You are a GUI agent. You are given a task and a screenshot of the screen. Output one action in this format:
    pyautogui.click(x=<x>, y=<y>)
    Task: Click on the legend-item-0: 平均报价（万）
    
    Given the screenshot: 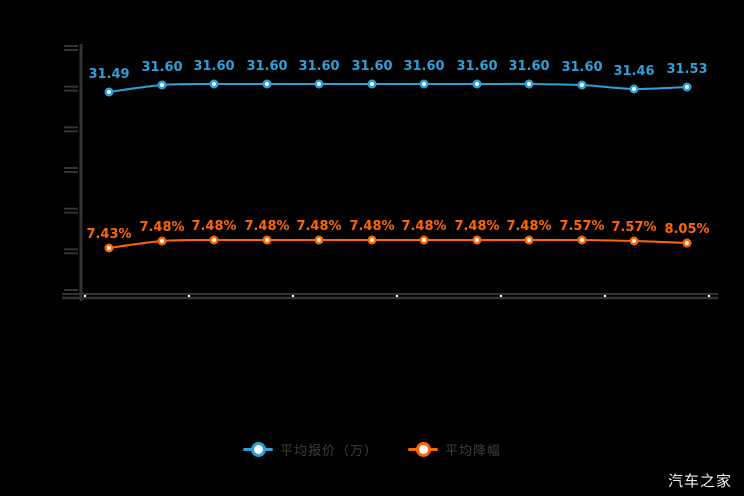 What is the action you would take?
    pyautogui.click(x=310, y=449)
    